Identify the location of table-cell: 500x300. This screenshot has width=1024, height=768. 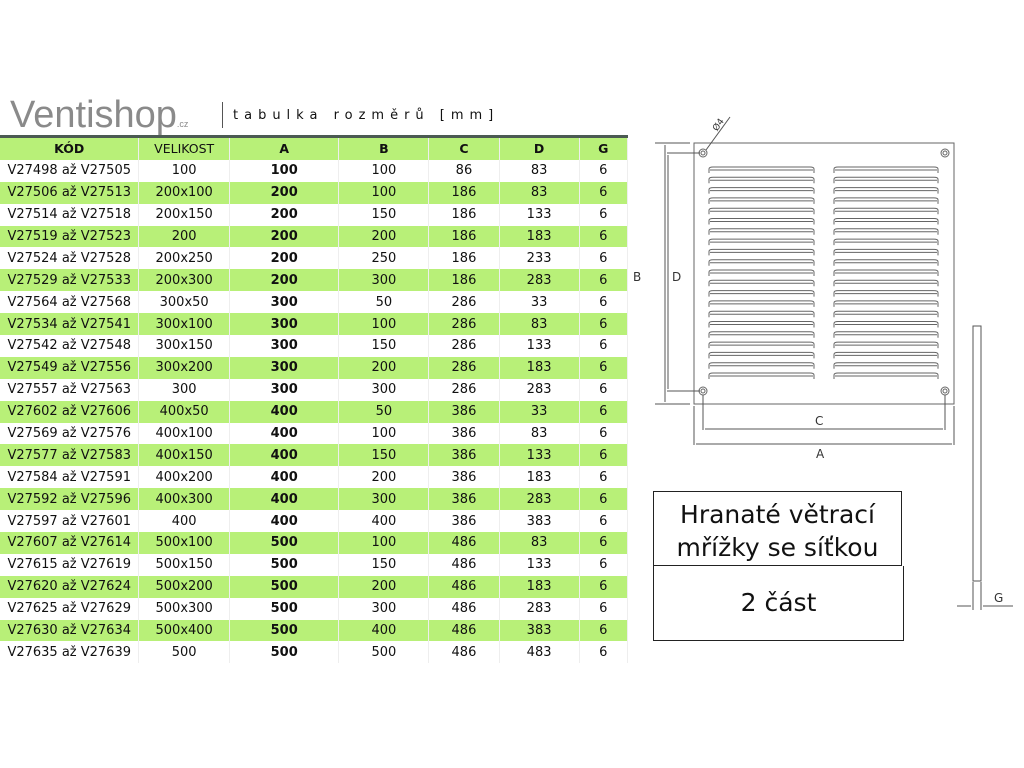
(184, 608).